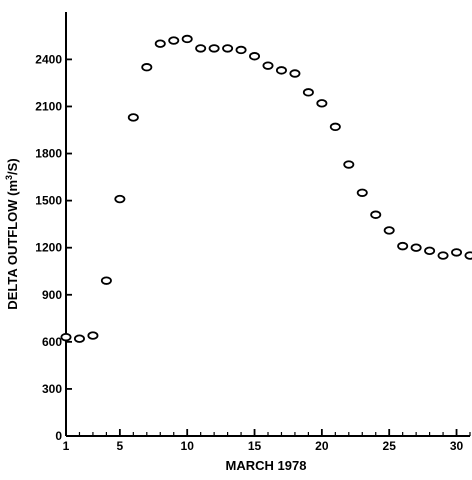 Image resolution: width=472 pixels, height=480 pixels. What do you see at coordinates (48, 154) in the screenshot?
I see `y-tick-label: 1800` at bounding box center [48, 154].